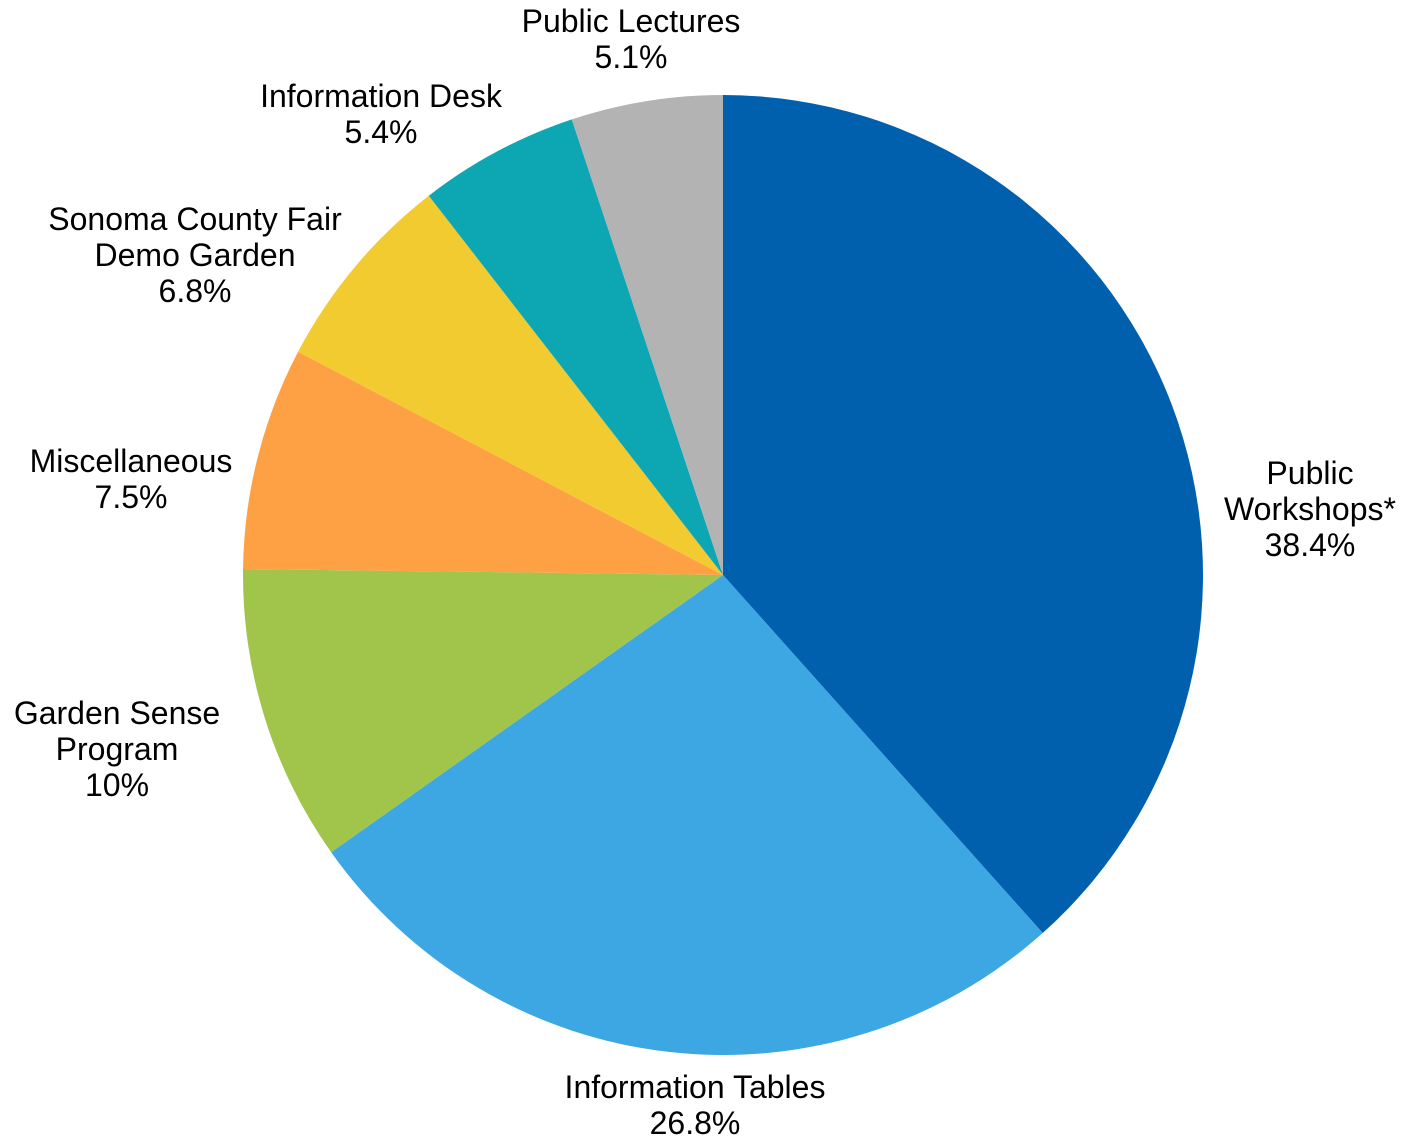  I want to click on slice-value-label: 5.4%, so click(381, 132).